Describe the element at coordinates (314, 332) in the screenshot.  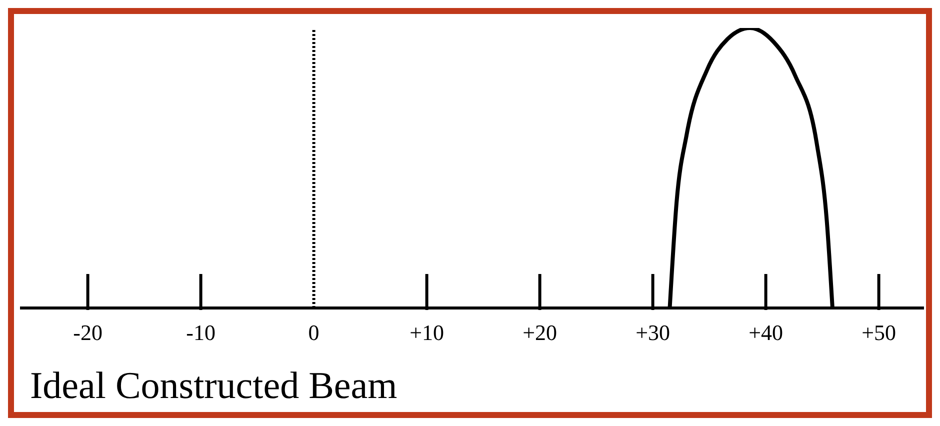
I see `x-tick-label: 0` at that location.